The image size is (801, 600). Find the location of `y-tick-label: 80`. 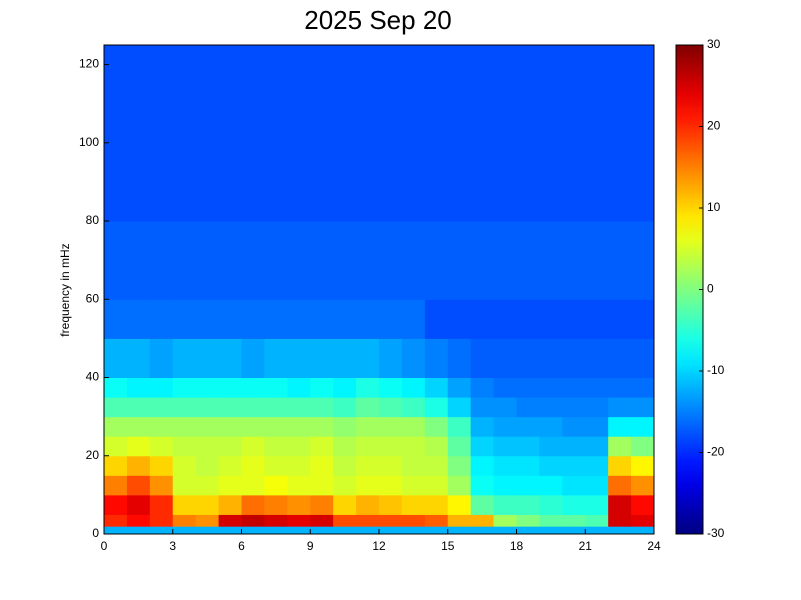

y-tick-label: 80 is located at coordinates (93, 220).